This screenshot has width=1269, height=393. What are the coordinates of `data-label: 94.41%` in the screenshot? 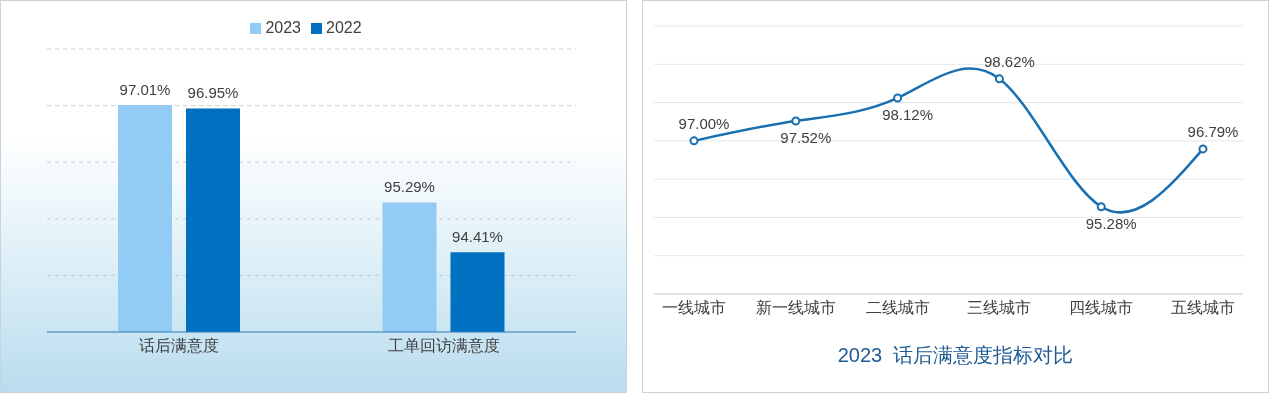 It's located at (477, 237).